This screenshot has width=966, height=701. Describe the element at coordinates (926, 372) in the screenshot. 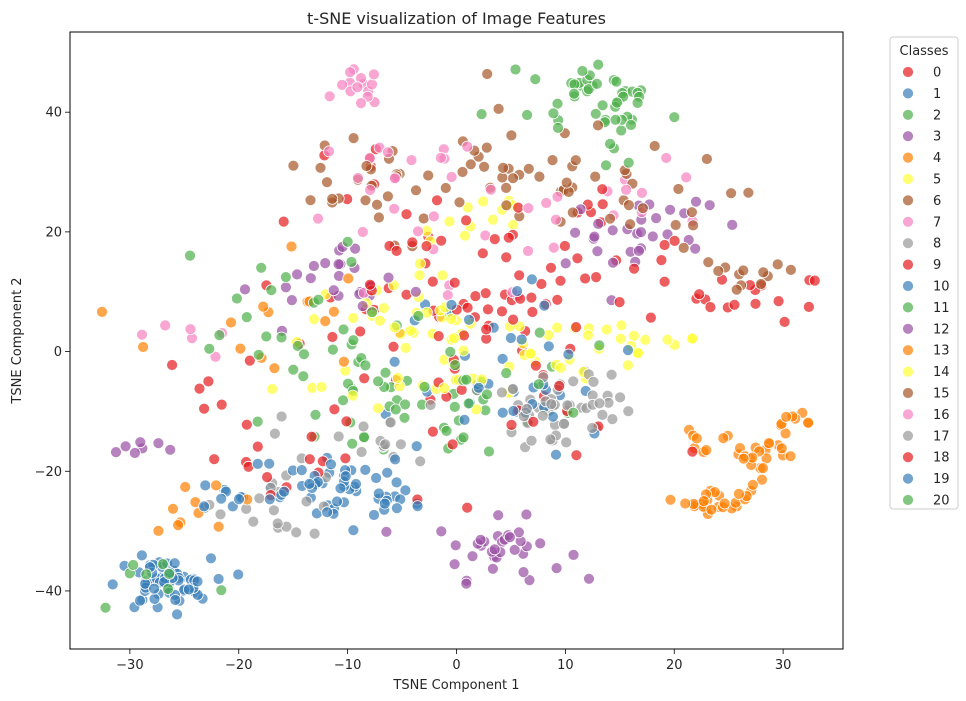

I see `legend-item-14: 14` at that location.